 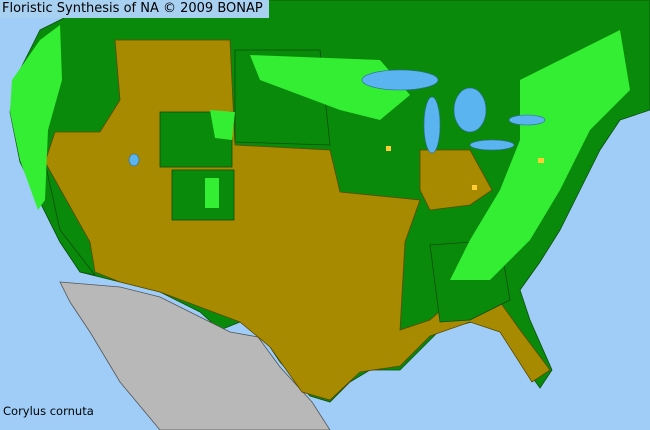 I want to click on lake-erie, so click(x=492, y=145).